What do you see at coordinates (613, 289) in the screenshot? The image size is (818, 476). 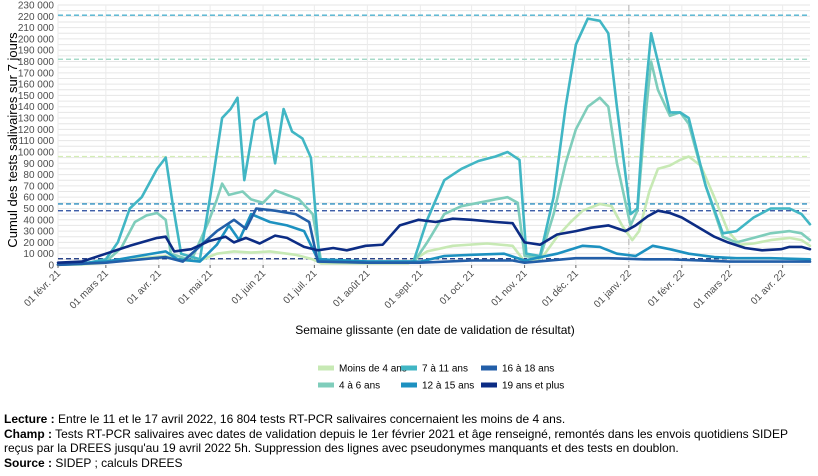 I see `x-tick-label: 01 janv. 22` at bounding box center [613, 289].